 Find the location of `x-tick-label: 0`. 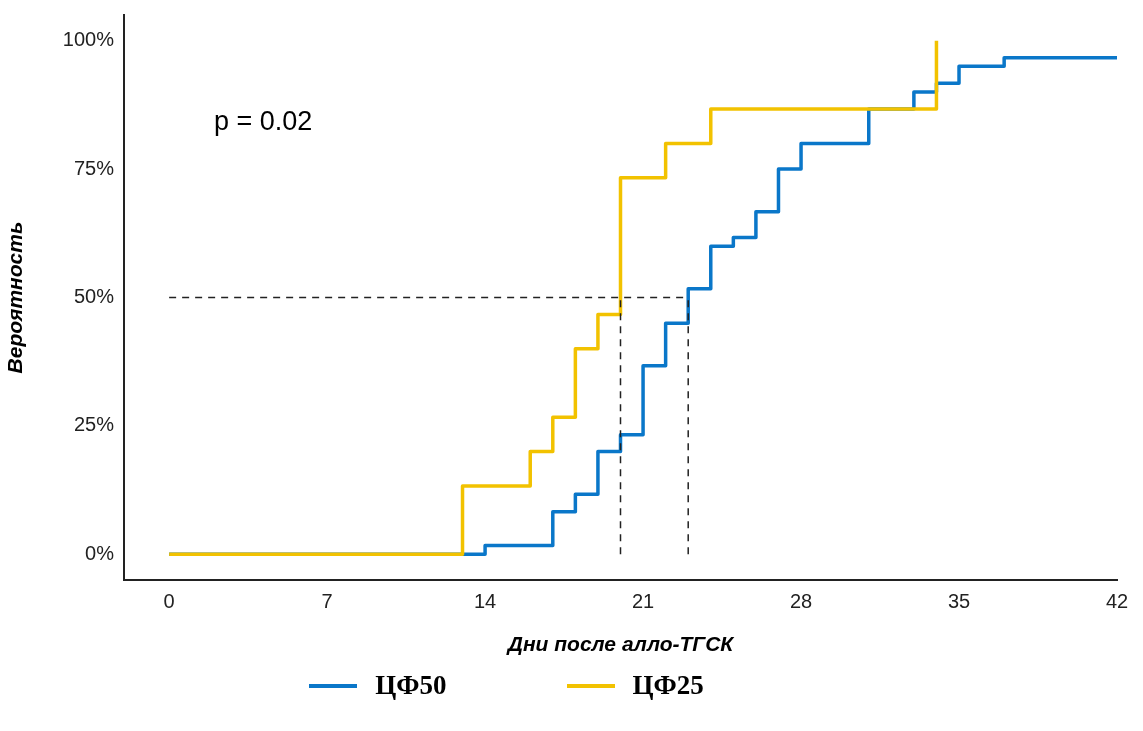

x-tick-label: 0 is located at coordinates (169, 600).